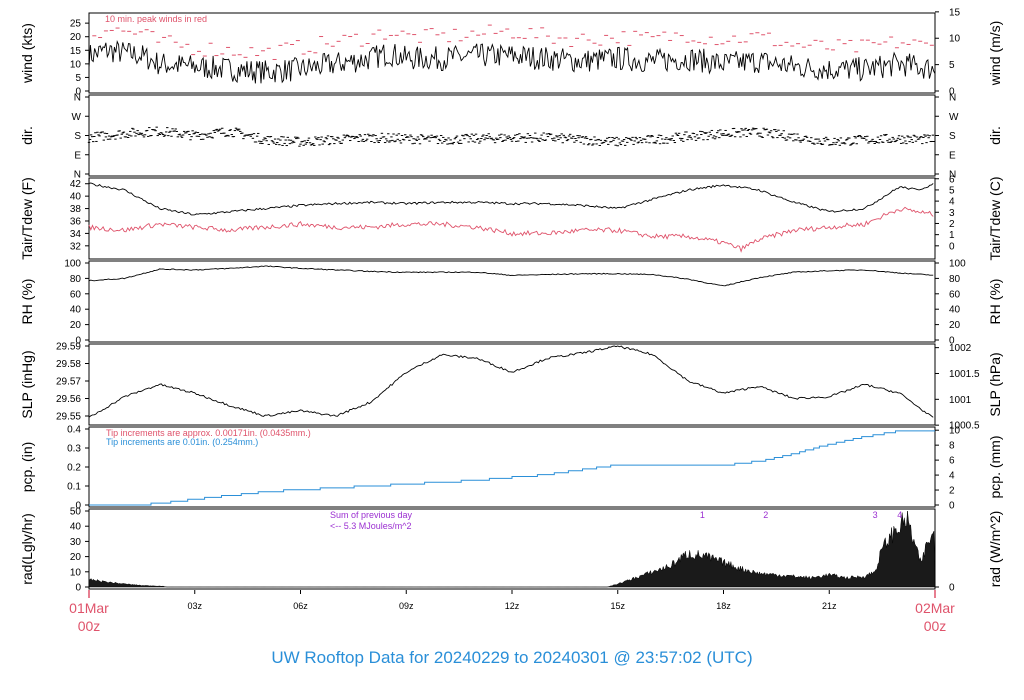 Image resolution: width=1024 pixels, height=700 pixels. What do you see at coordinates (952, 246) in the screenshot?
I see `temp-right-tick-label: 0` at bounding box center [952, 246].